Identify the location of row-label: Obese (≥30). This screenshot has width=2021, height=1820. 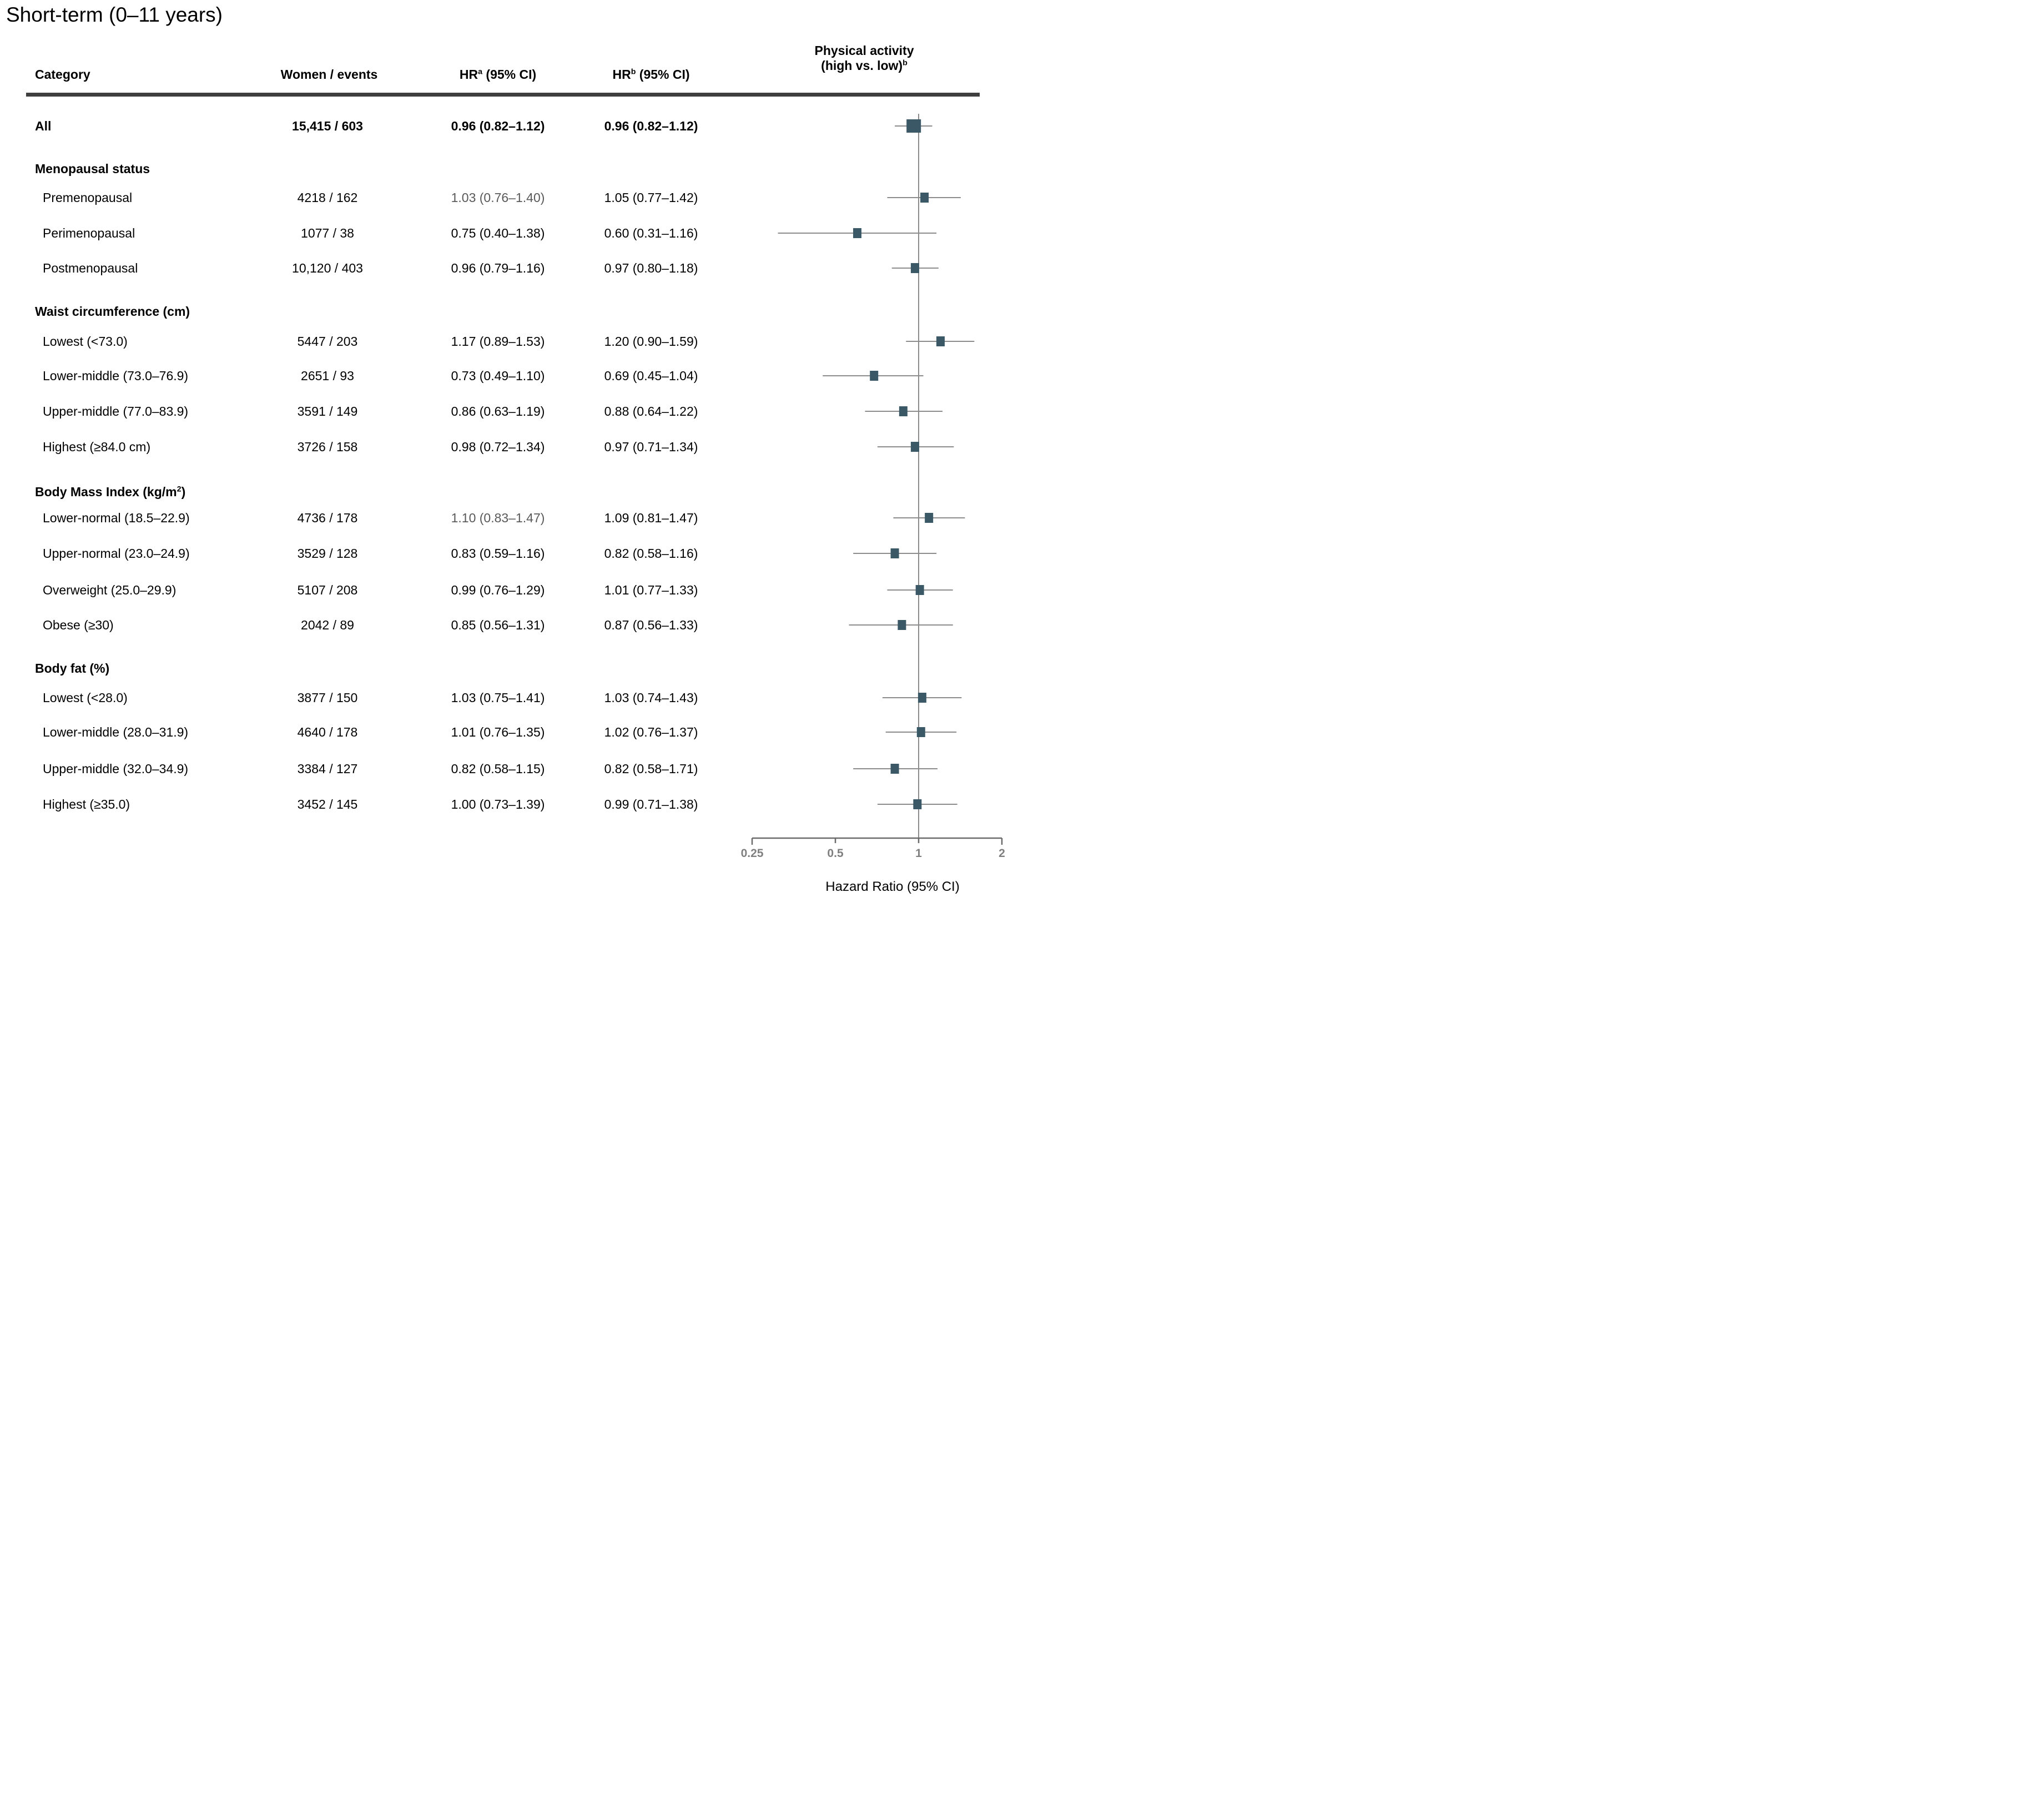
(78, 625).